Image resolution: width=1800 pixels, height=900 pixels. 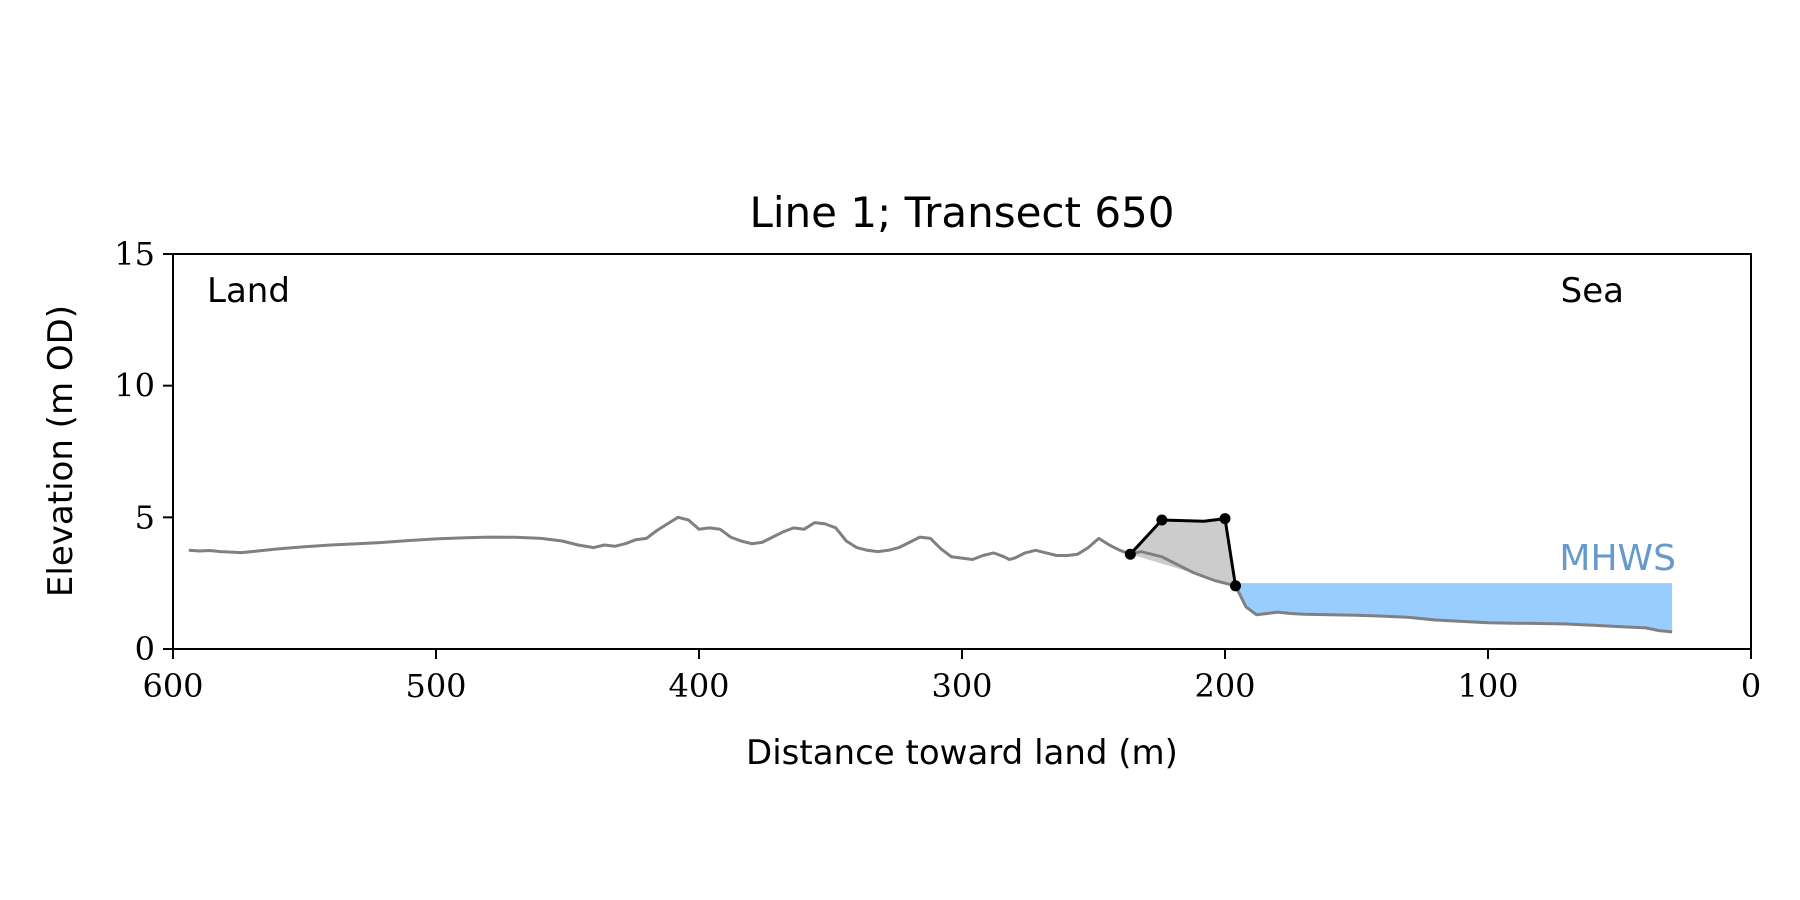 What do you see at coordinates (145, 517) in the screenshot?
I see `y-tick-label: 5` at bounding box center [145, 517].